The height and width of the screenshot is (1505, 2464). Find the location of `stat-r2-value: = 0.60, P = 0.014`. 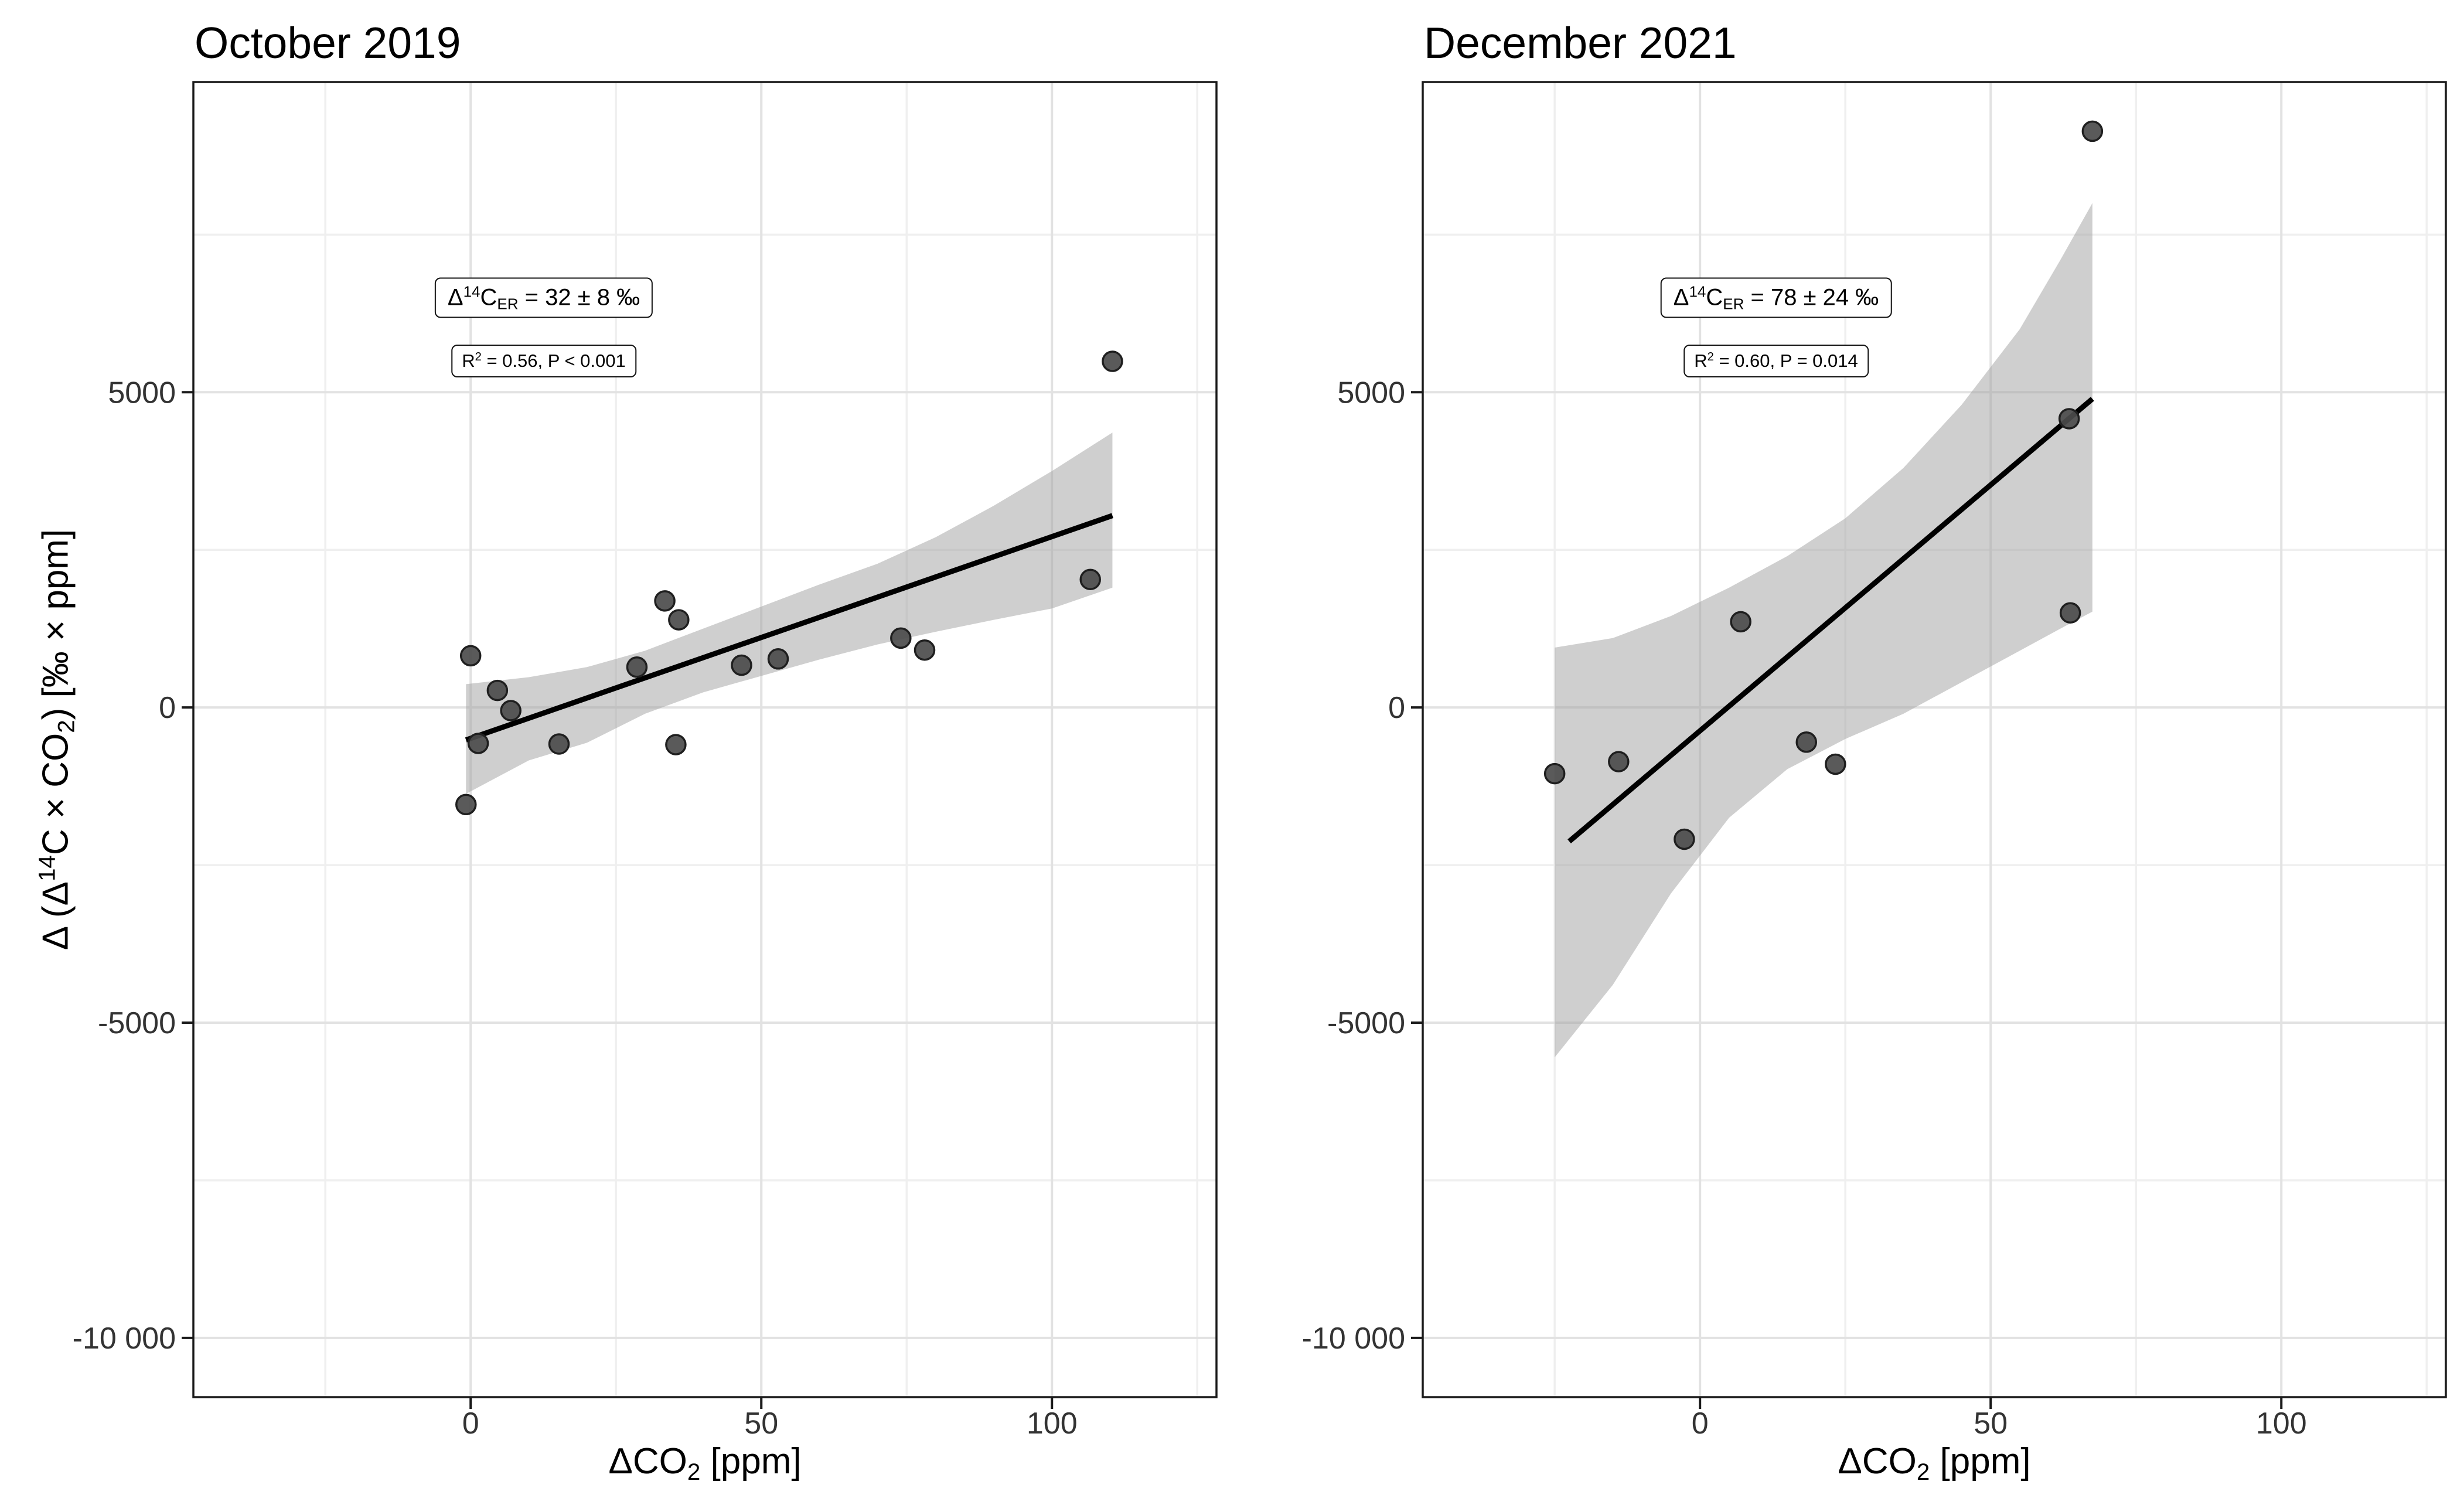

stat-r2-value: = 0.60, P = 0.014 is located at coordinates (1785, 360).